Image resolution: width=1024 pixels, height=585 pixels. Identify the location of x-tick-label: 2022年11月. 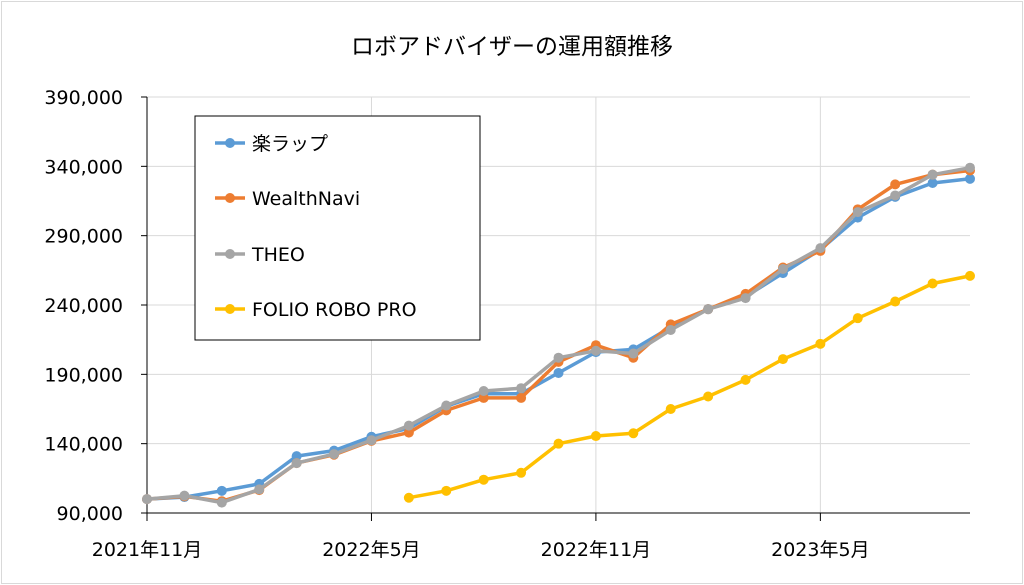
(596, 550).